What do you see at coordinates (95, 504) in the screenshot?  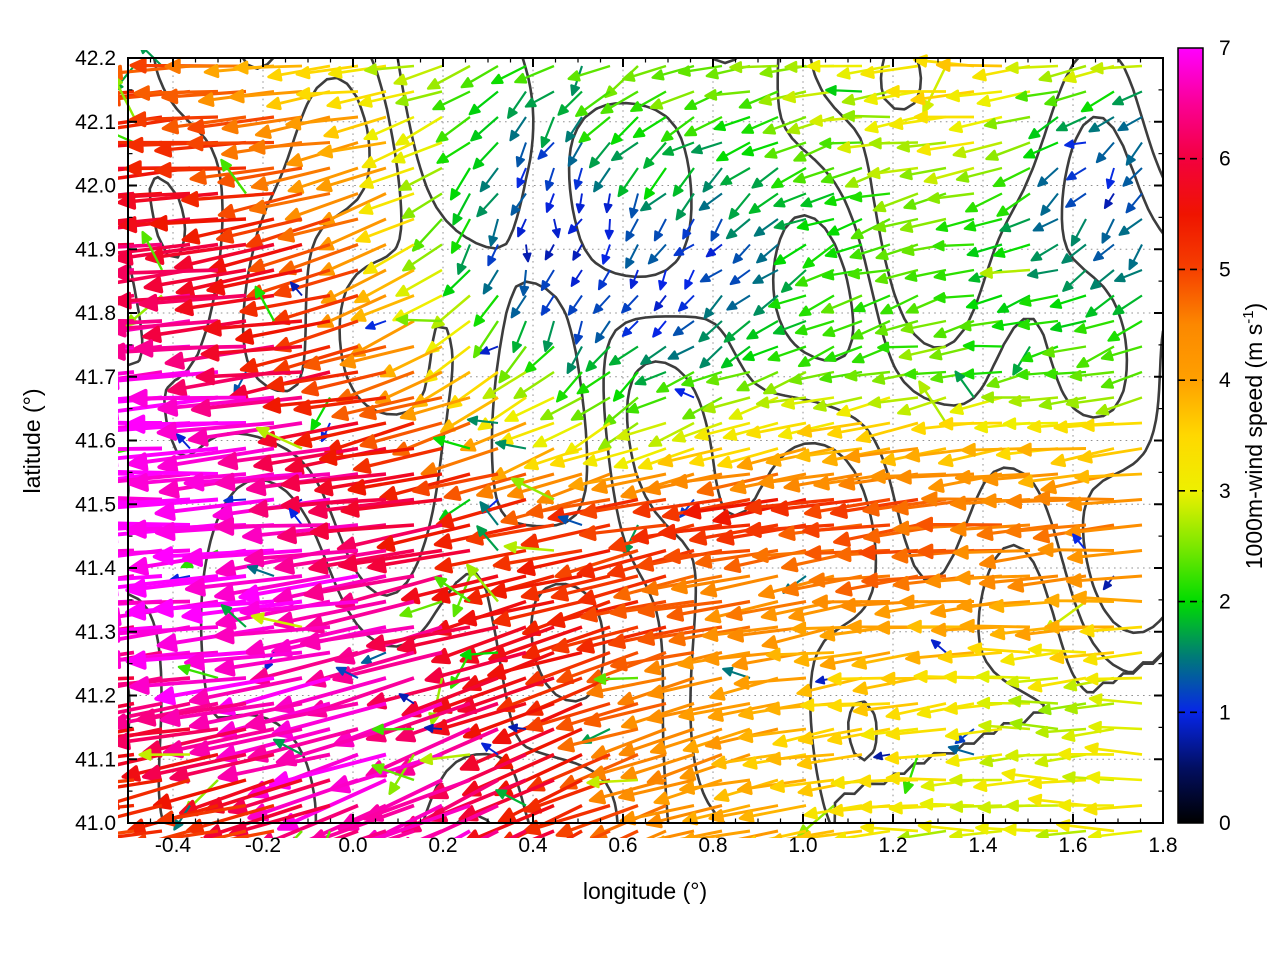 I see `y-tick-label: 41.5` at bounding box center [95, 504].